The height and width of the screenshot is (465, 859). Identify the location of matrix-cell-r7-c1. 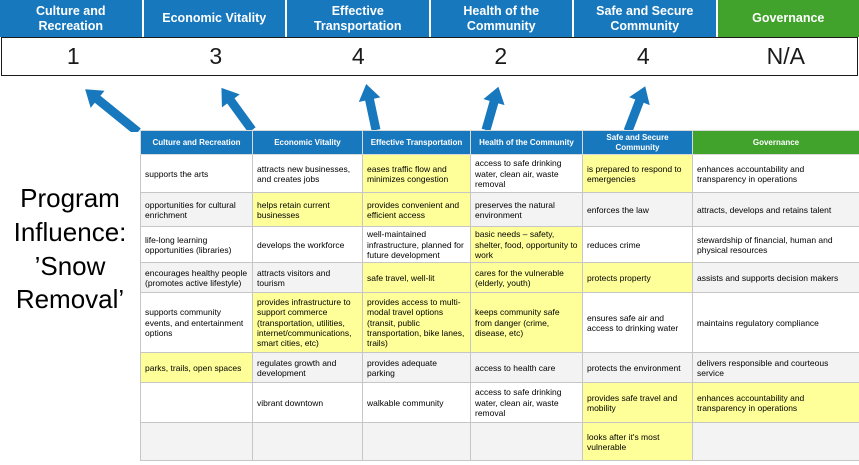
(196, 403).